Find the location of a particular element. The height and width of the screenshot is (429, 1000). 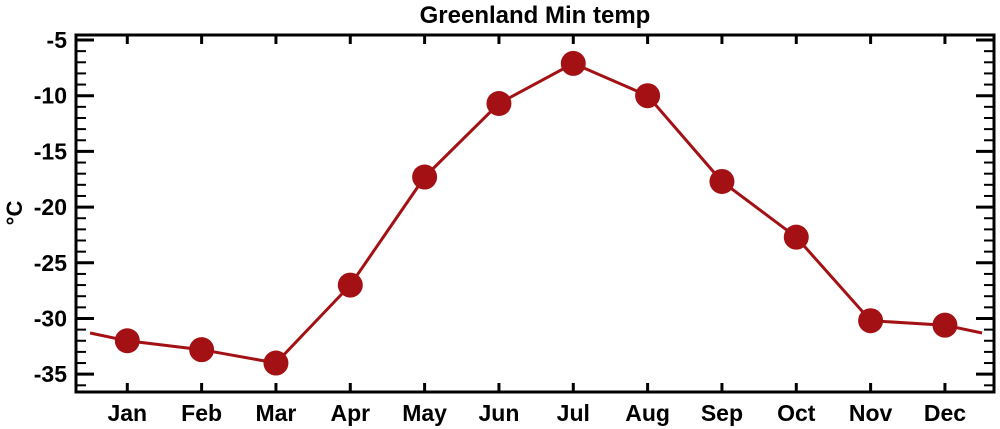

data-point-apr is located at coordinates (350, 285).